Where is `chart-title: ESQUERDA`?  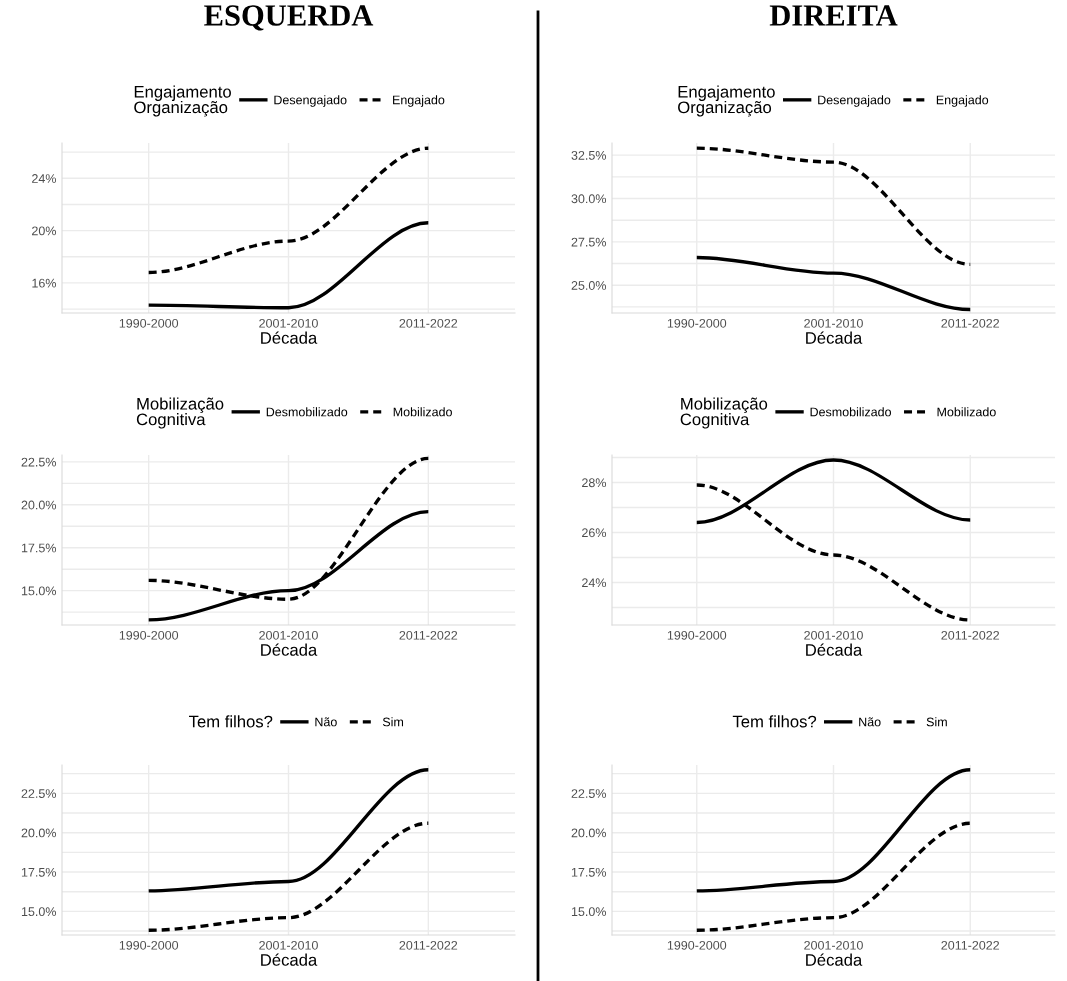 chart-title: ESQUERDA is located at coordinates (289, 18).